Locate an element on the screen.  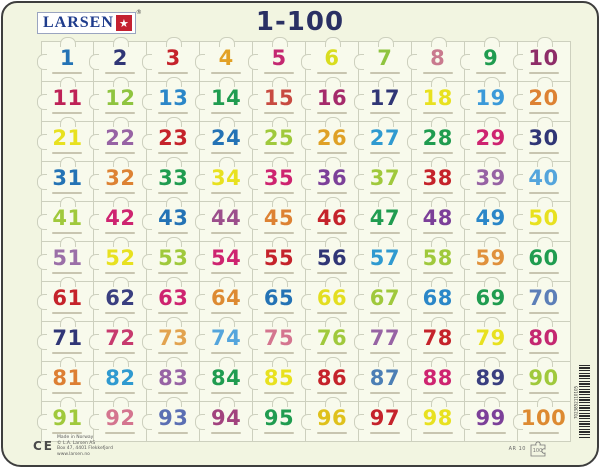
puzzle-piece-13: 13 is located at coordinates (171, 99).